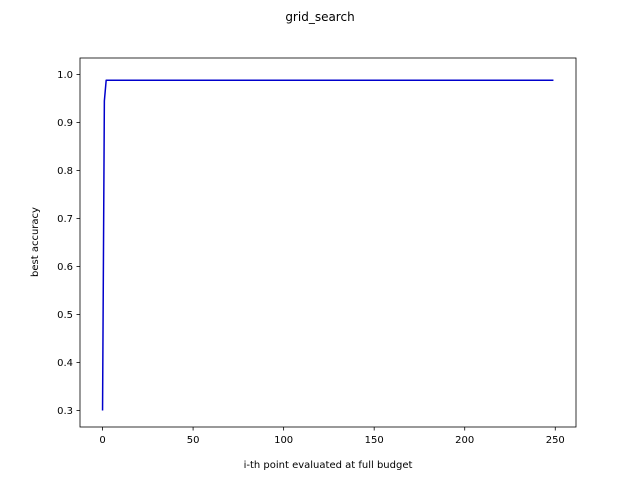  Describe the element at coordinates (65, 75) in the screenshot. I see `y-tick-label: 1.0` at that location.